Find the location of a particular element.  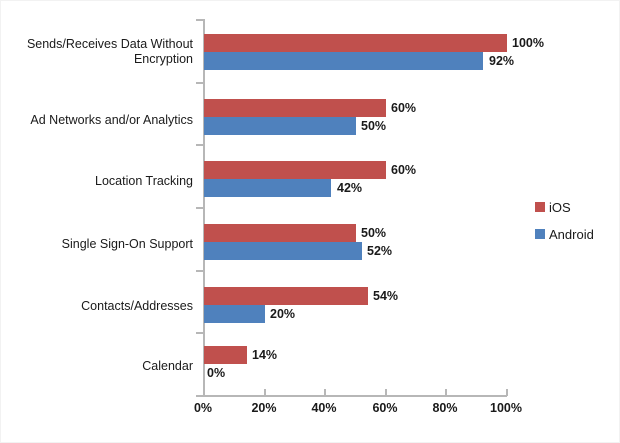

category-label: Location Tracking is located at coordinates (144, 181).